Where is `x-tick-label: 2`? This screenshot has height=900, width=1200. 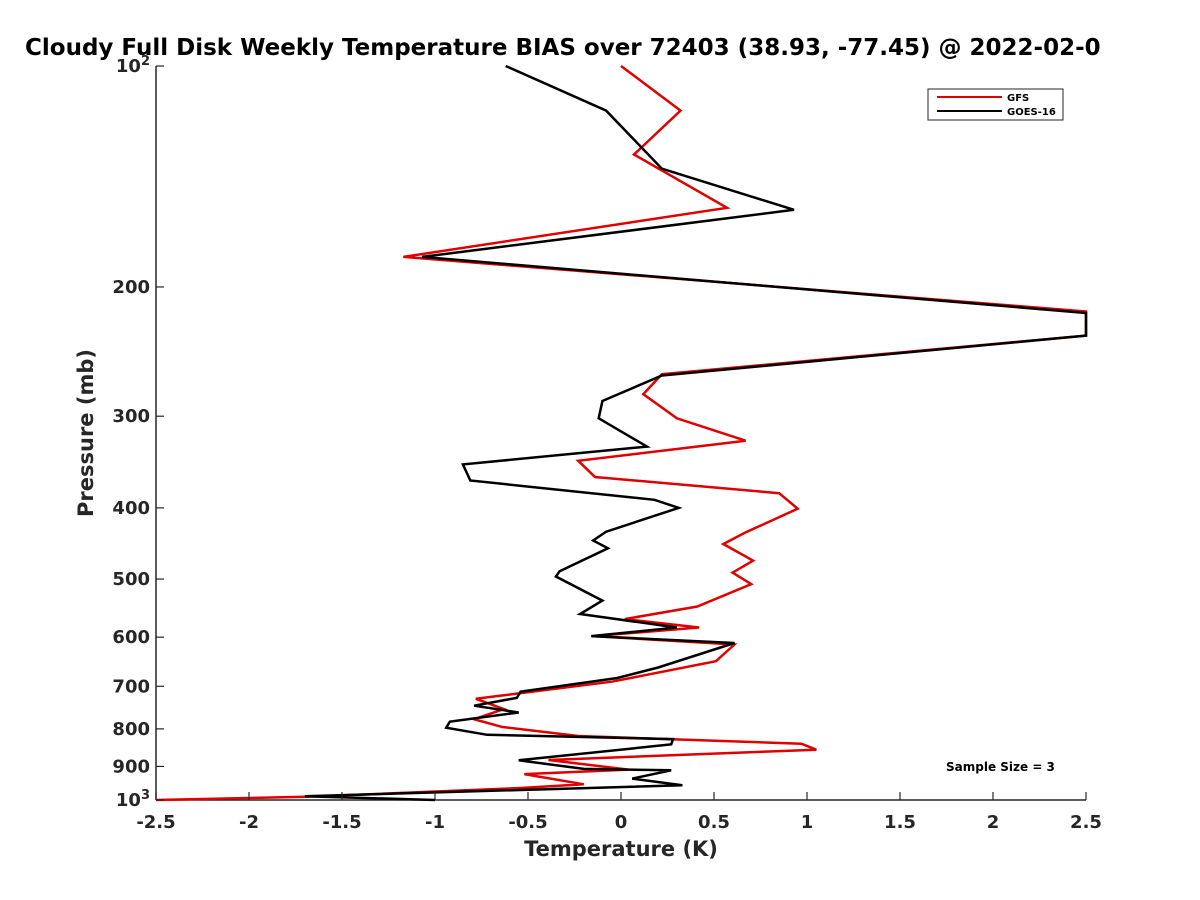
x-tick-label: 2 is located at coordinates (993, 822).